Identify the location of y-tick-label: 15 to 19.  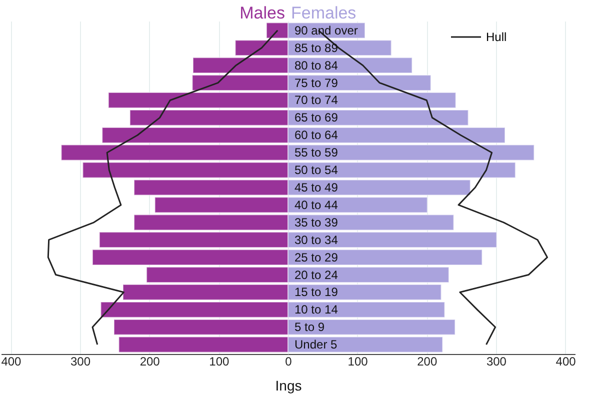
(316, 292).